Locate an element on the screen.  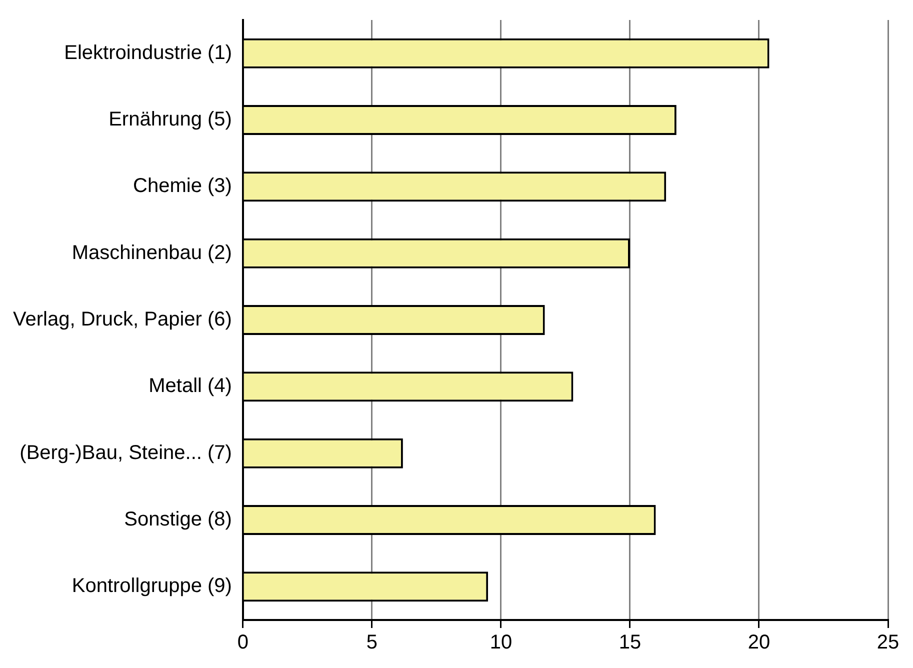
y-tick-label: Chemie (3) is located at coordinates (182, 186).